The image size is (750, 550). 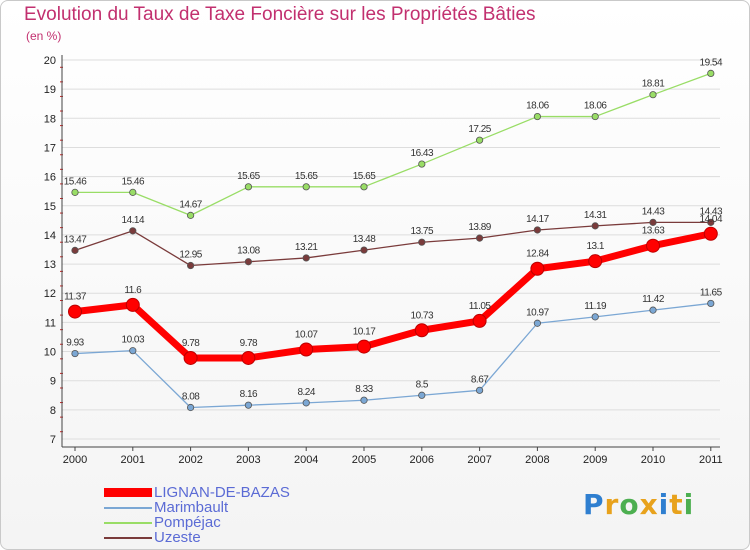 I want to click on y-tick-label: 11, so click(x=50, y=323).